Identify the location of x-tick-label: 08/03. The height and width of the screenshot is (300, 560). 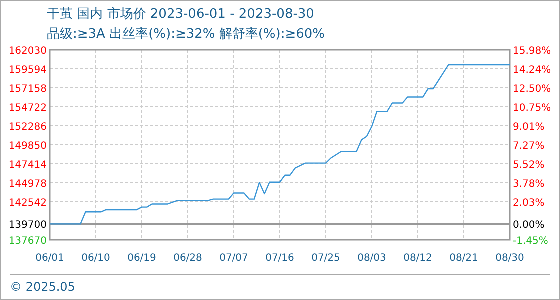
(372, 258).